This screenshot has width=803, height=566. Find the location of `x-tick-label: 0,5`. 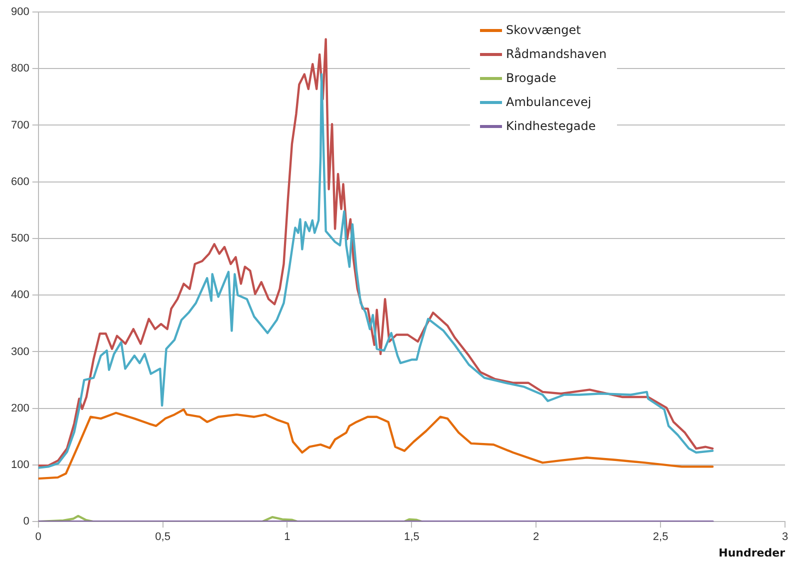

x-tick-label: 0,5 is located at coordinates (162, 537).